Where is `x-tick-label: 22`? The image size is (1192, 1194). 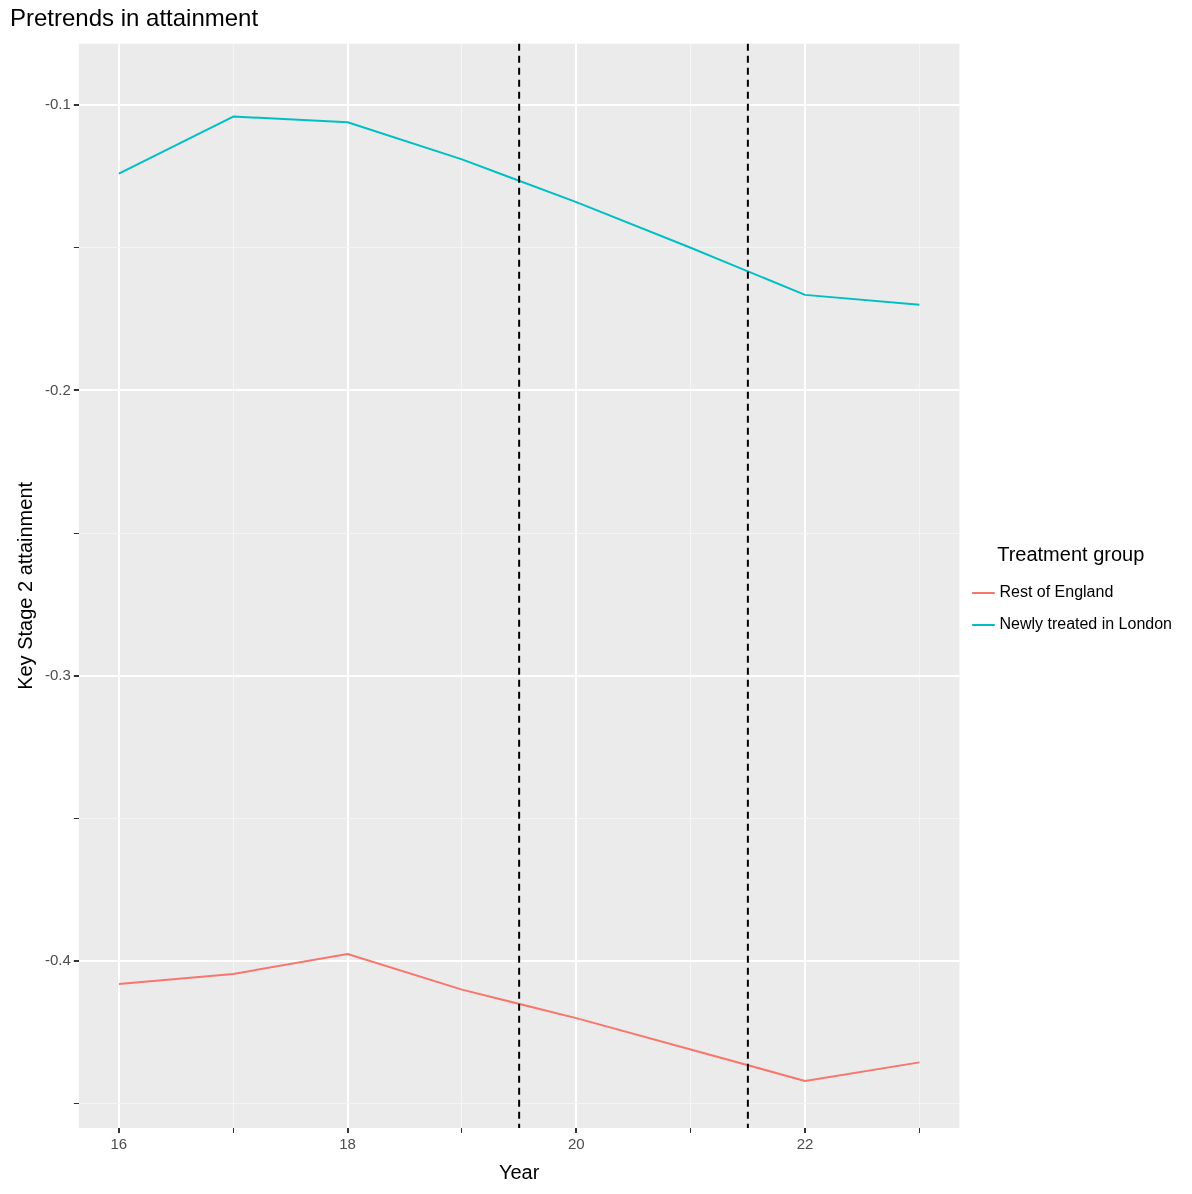
x-tick-label: 22 is located at coordinates (805, 1144).